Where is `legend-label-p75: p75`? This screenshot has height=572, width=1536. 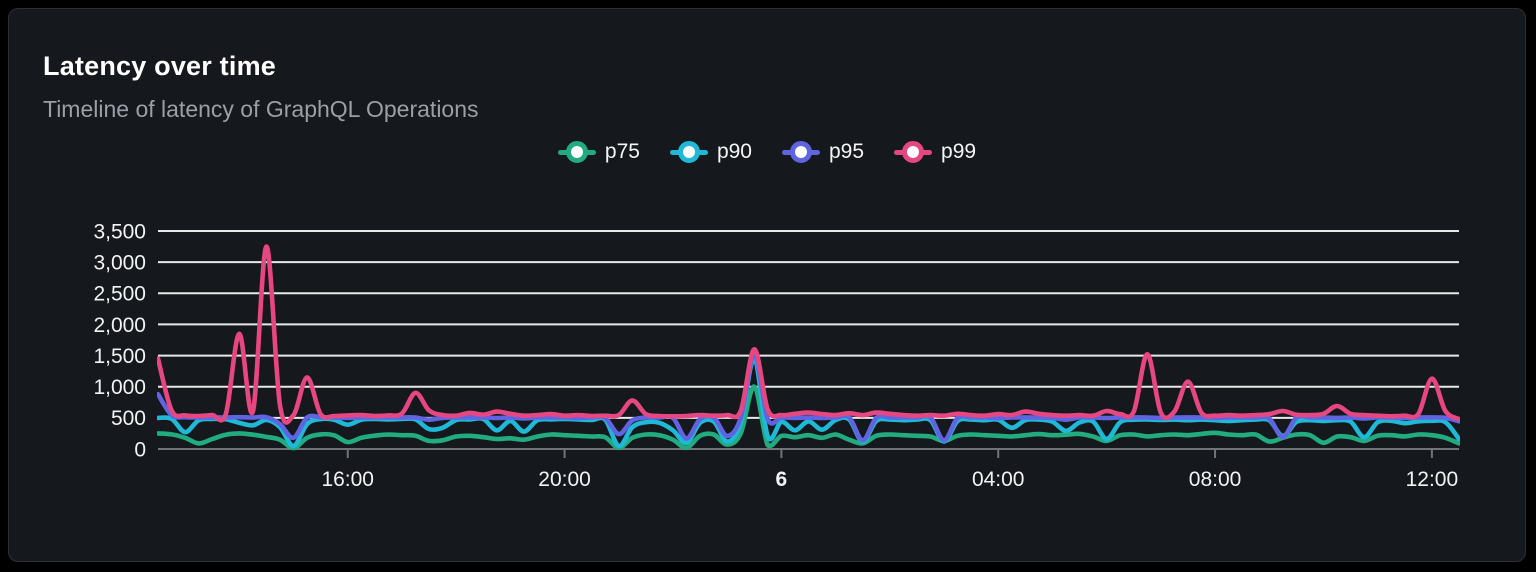 legend-label-p75: p75 is located at coordinates (622, 151).